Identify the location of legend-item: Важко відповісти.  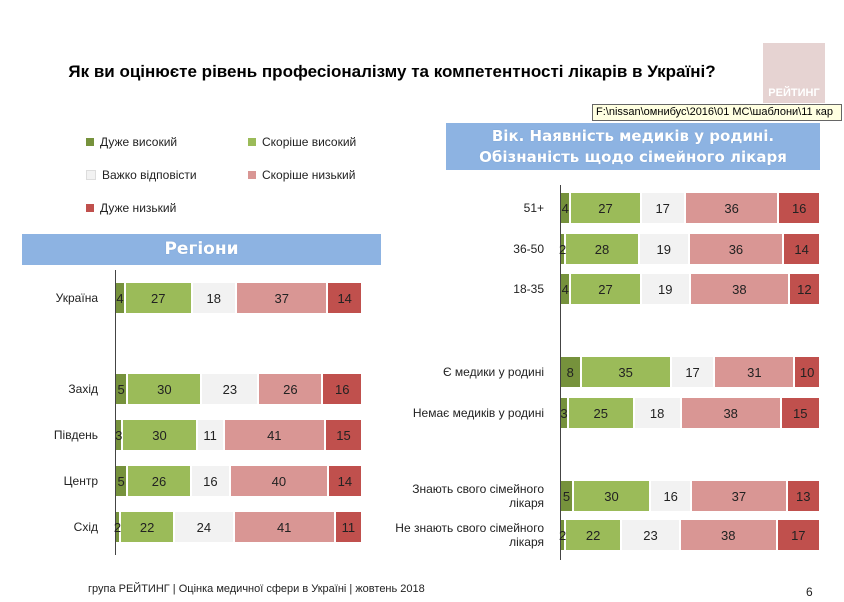
(141, 175).